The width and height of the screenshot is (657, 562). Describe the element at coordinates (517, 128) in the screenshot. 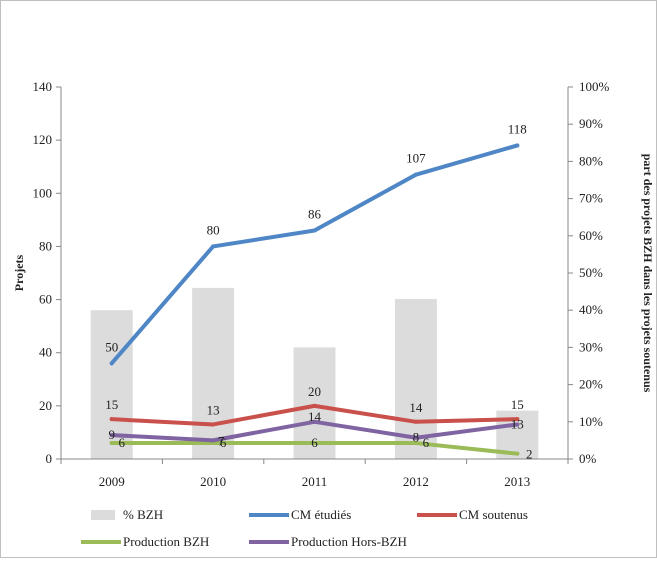

I see `data-label-cm-tudi-s: 118` at that location.